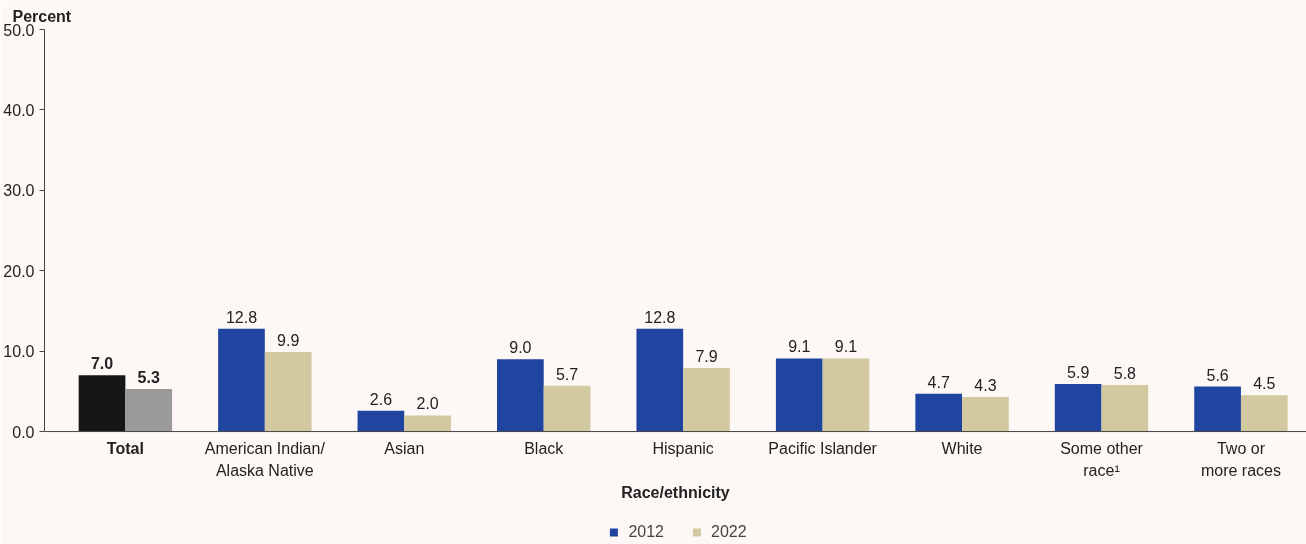 This screenshot has height=544, width=1306. Describe the element at coordinates (706, 357) in the screenshot. I see `data-label: 7.9` at that location.